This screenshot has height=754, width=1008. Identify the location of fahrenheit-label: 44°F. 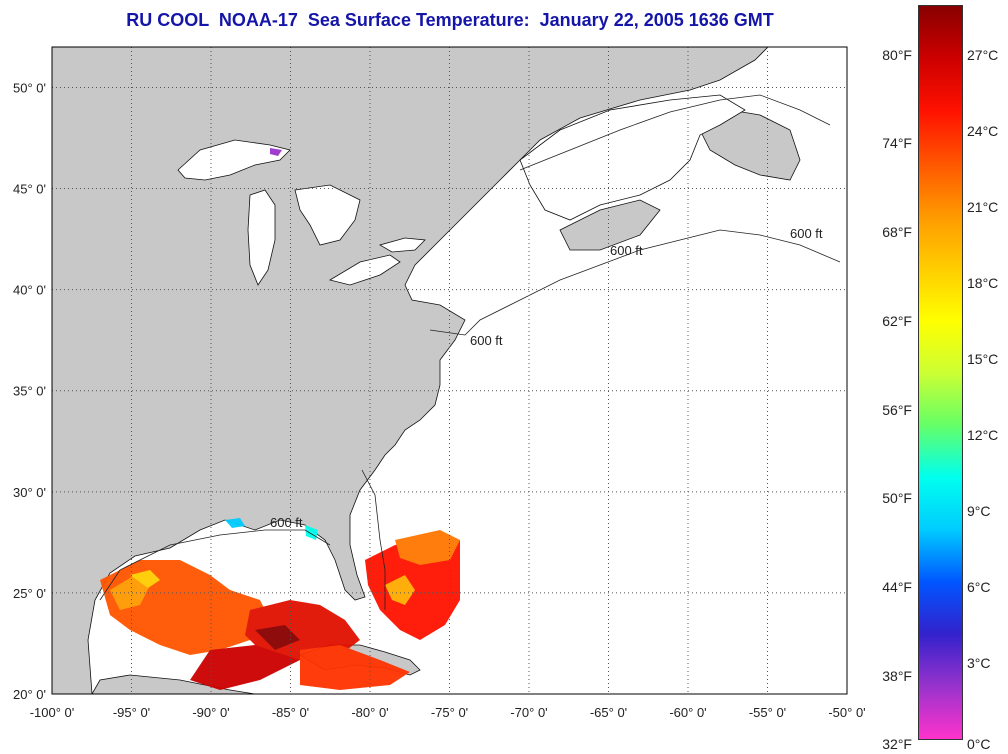
(897, 586).